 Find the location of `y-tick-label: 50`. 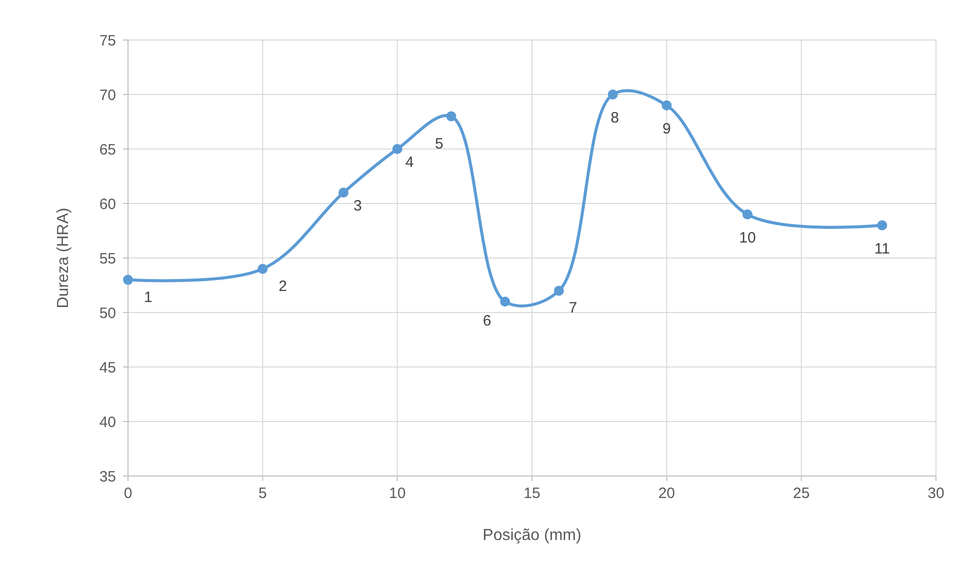

y-tick-label: 50 is located at coordinates (107, 313).